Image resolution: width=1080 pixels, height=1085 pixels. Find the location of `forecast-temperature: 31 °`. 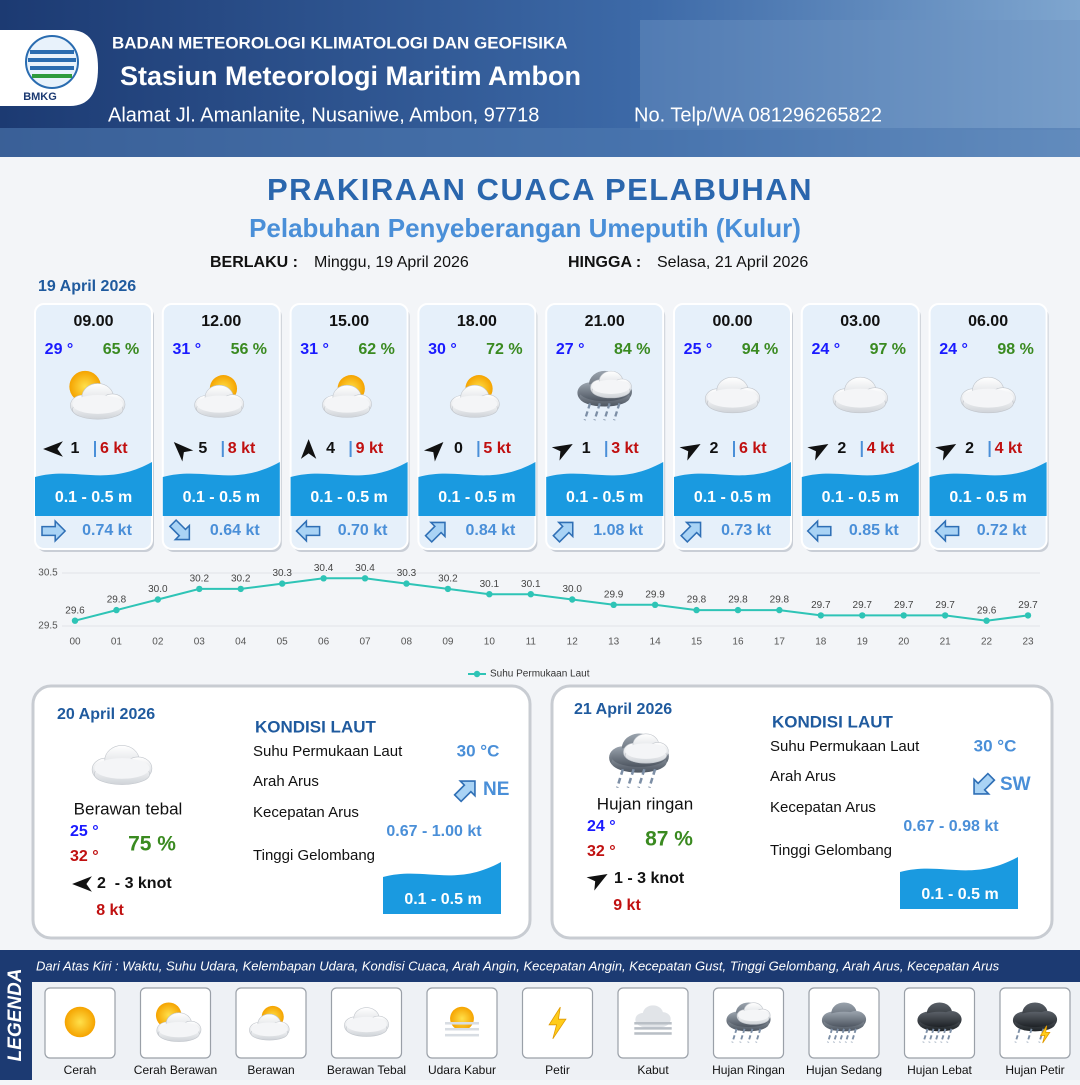

forecast-temperature: 31 ° is located at coordinates (186, 349).